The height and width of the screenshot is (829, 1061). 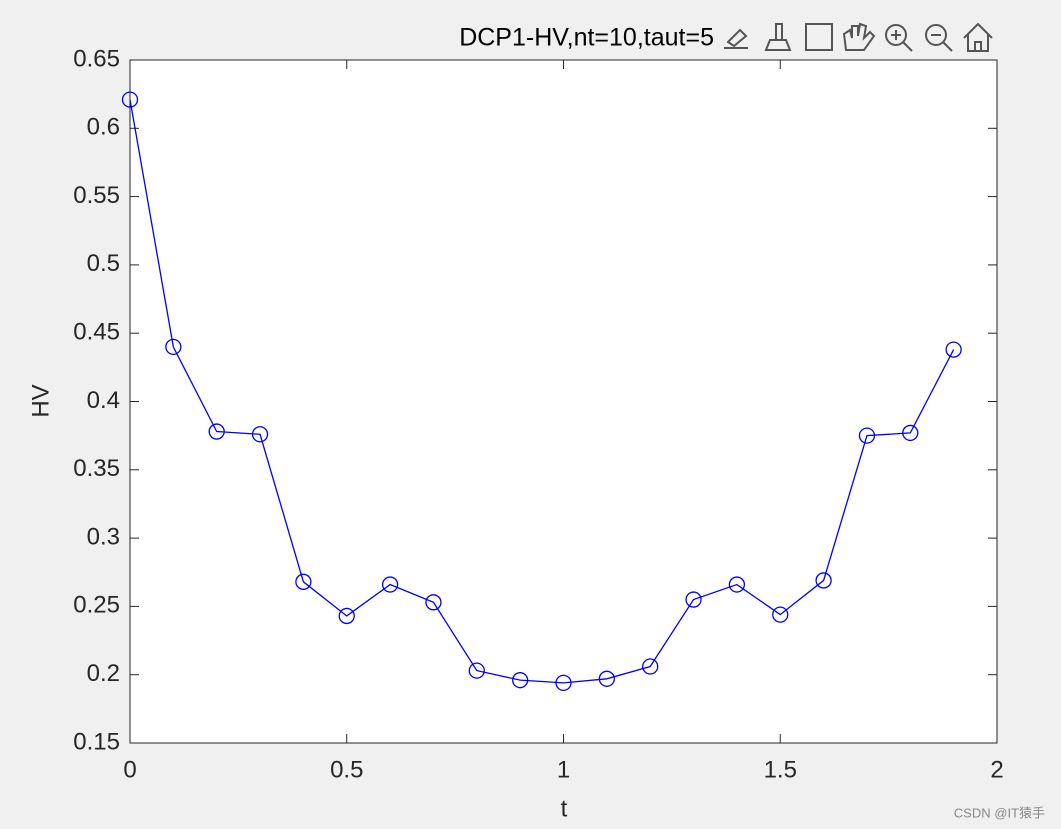 I want to click on toolbar-pan, so click(x=859, y=36).